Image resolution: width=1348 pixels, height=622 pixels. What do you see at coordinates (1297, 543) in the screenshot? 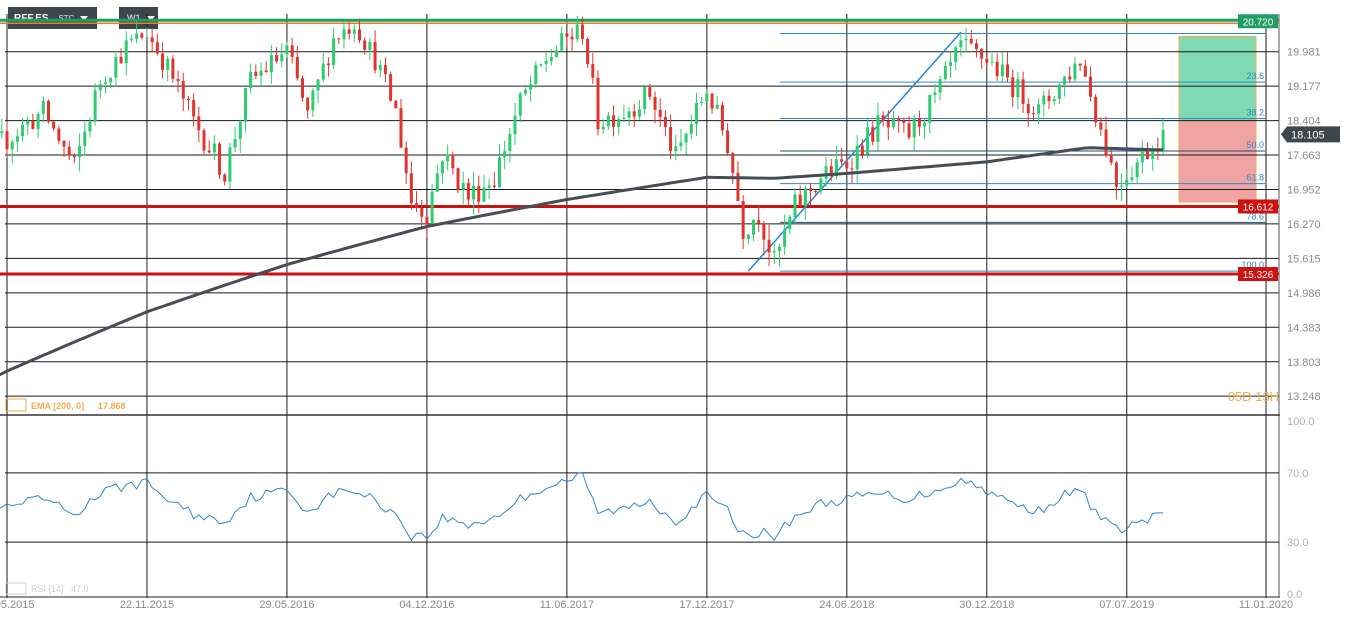
I see `rsi-tick-label: 30.0` at bounding box center [1297, 543].